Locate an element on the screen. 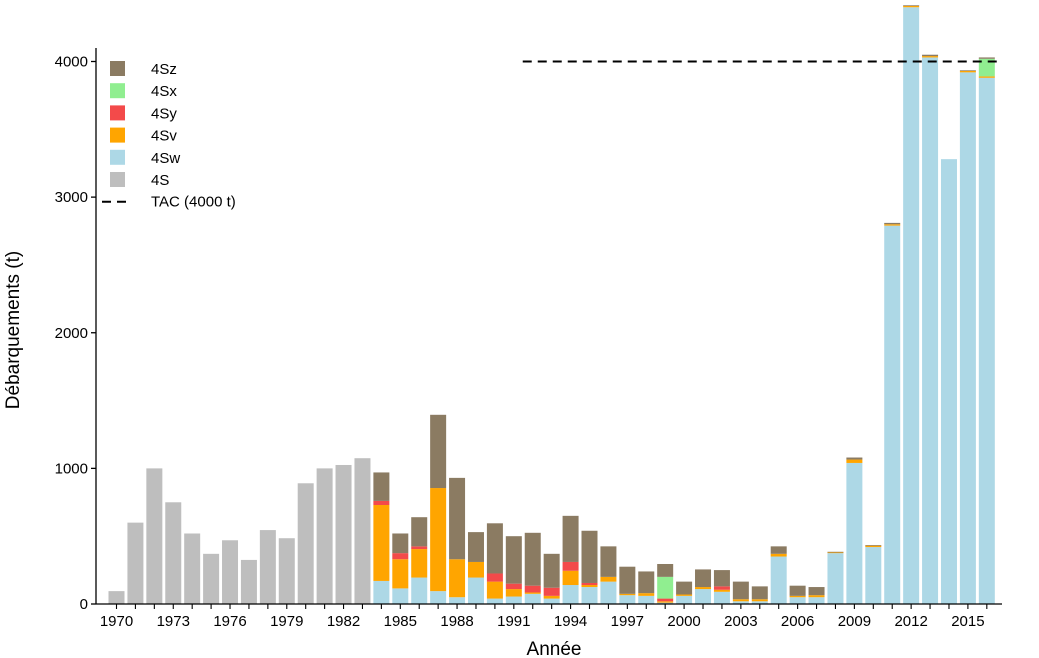 The width and height of the screenshot is (1039, 658). bar-4Sw-1997 is located at coordinates (627, 599).